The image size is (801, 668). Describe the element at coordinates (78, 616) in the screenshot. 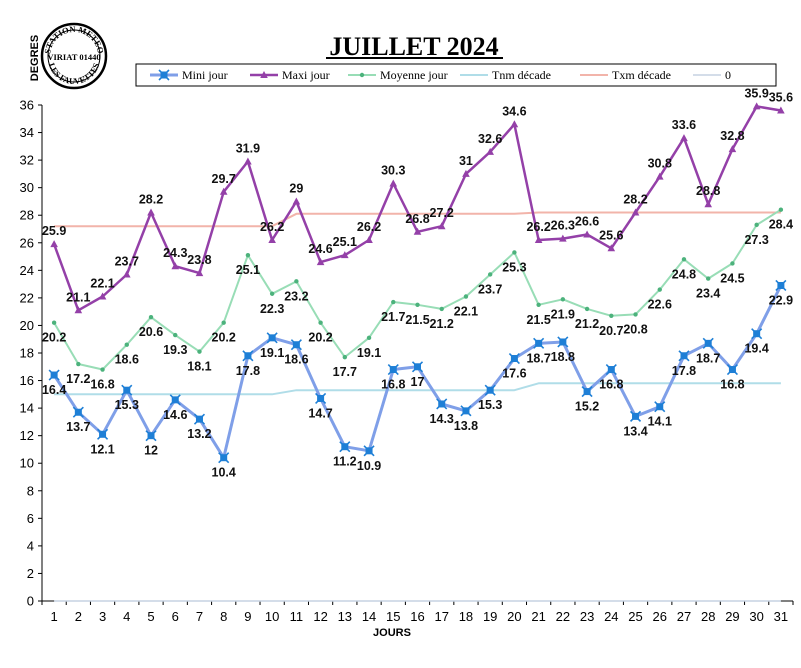

I see `x-tick-label: 2` at that location.